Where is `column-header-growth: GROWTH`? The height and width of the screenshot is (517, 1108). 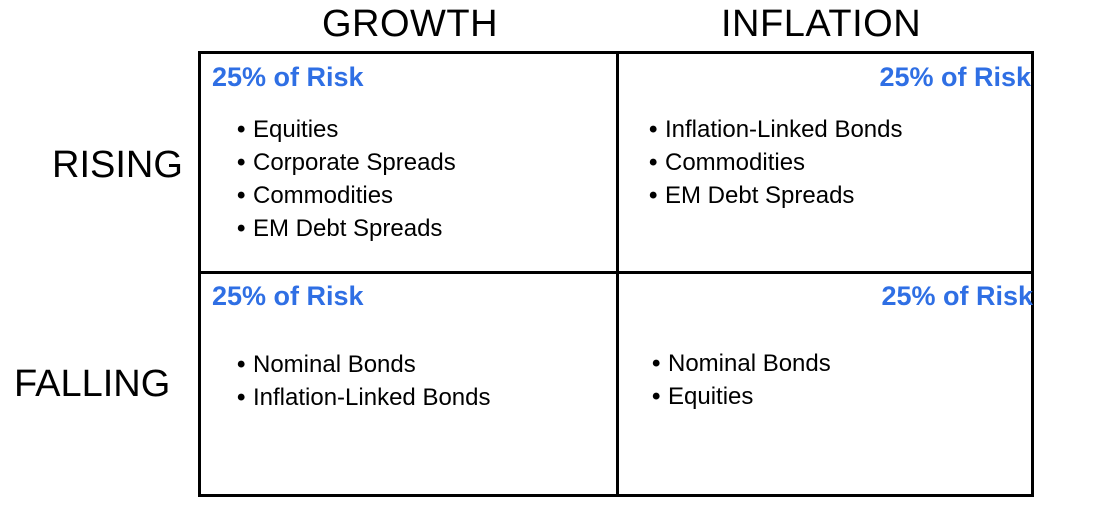
column-header-growth: GROWTH is located at coordinates (410, 24).